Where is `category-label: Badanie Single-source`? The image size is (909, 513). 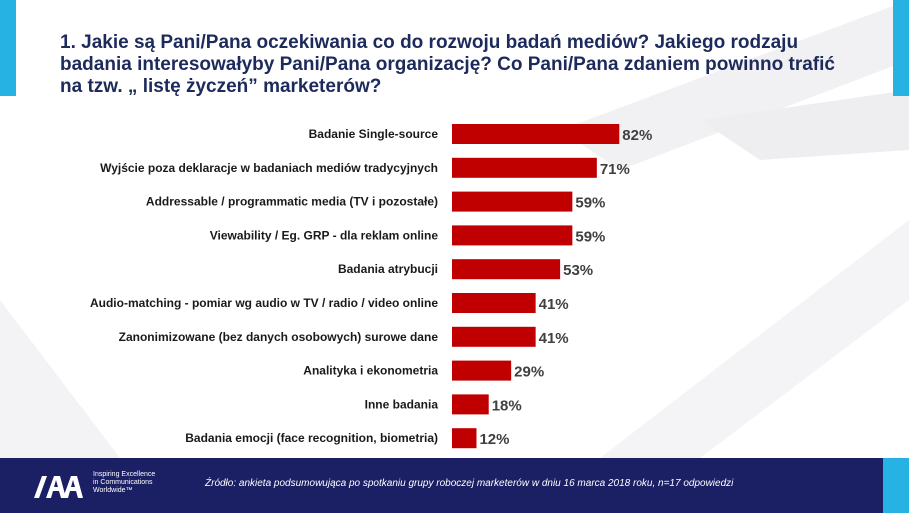
category-label: Badanie Single-source is located at coordinates (374, 134).